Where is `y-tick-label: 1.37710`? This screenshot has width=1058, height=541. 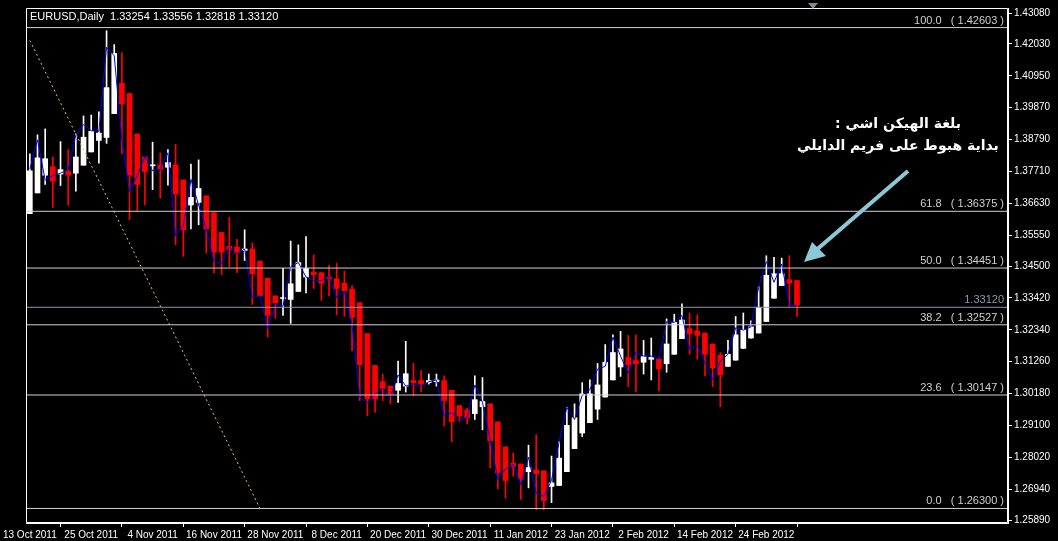 y-tick-label: 1.37710 is located at coordinates (1032, 171).